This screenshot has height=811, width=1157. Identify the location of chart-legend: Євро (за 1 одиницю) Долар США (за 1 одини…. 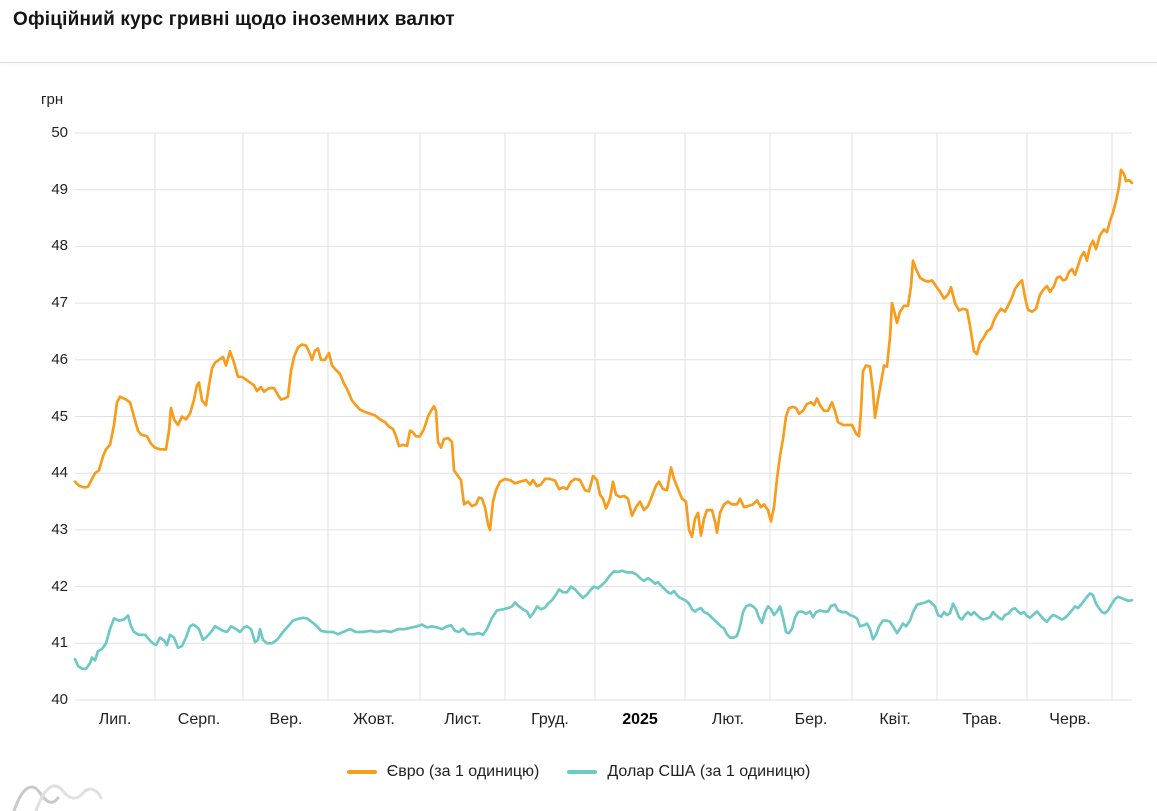
(578, 772).